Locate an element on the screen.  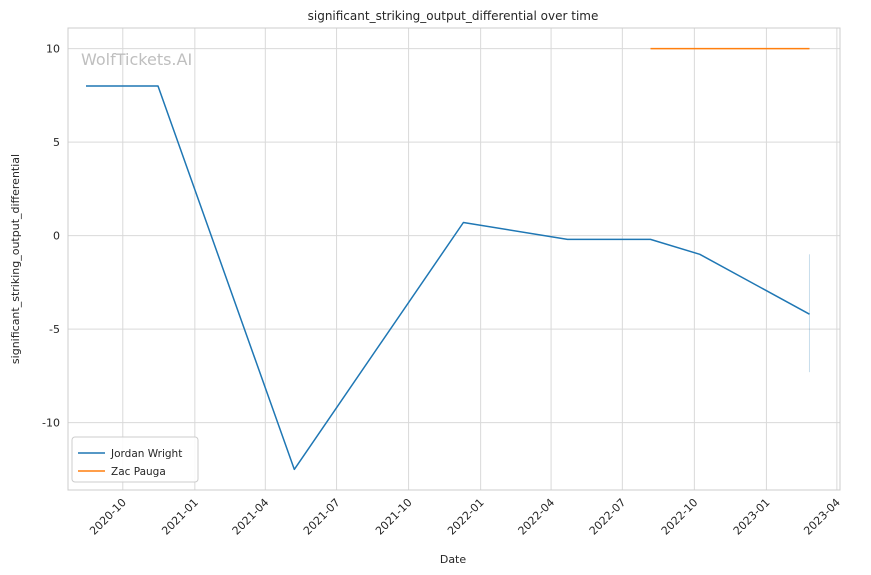
x-tick-label: 2023-04 is located at coordinates (822, 517).